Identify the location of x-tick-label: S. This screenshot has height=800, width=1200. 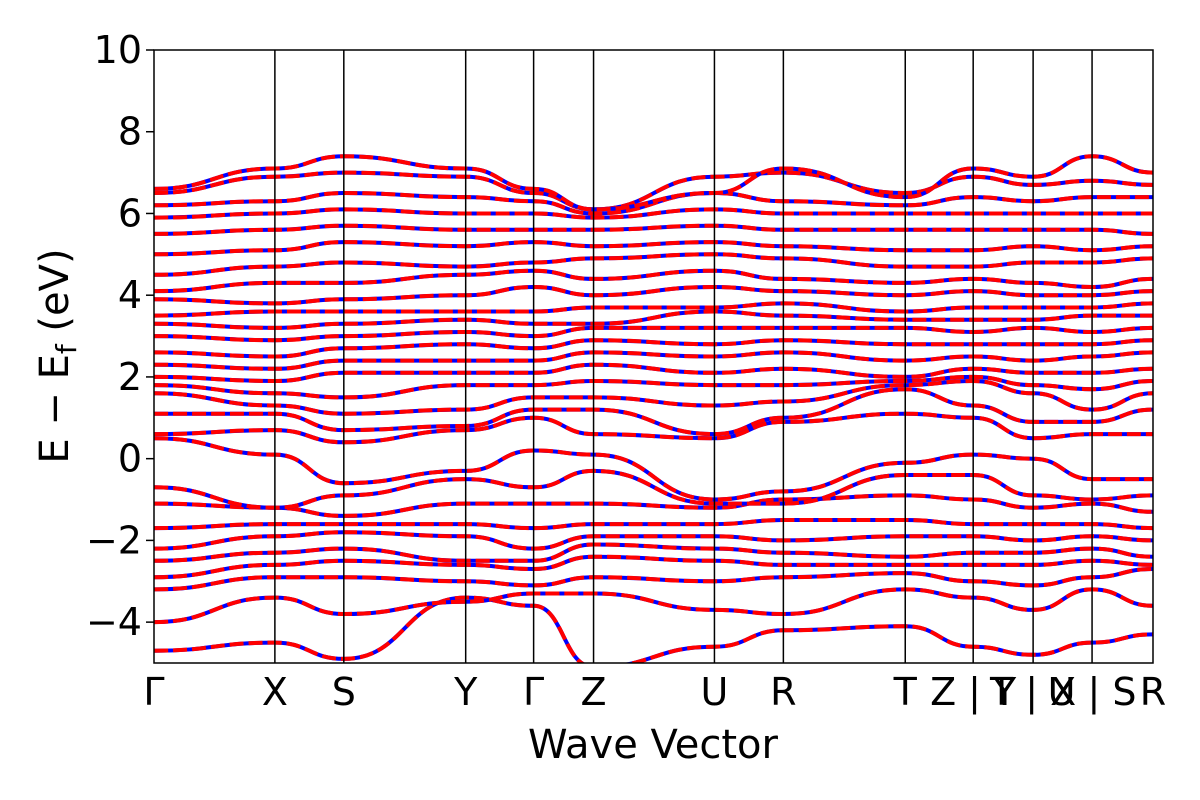
(344, 692).